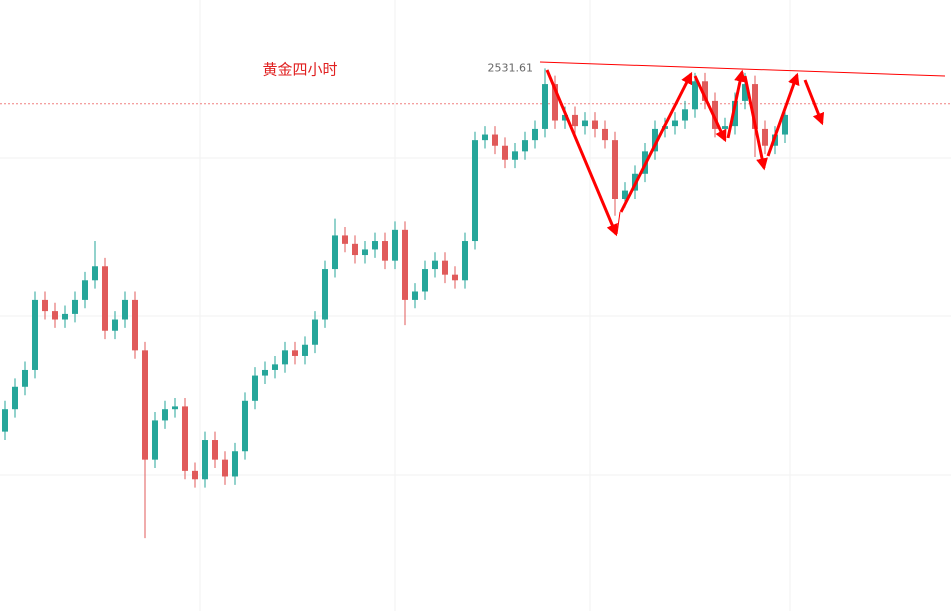 The height and width of the screenshot is (611, 951). Describe the element at coordinates (299, 70) in the screenshot. I see `chart-title: 黄金四小时` at that location.